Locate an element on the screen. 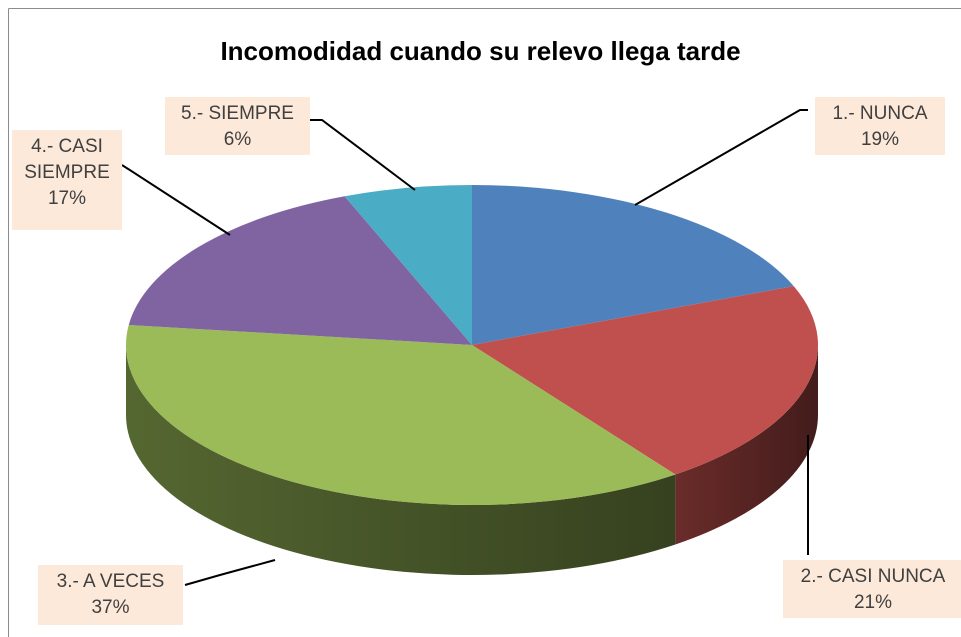  category-label: 5.- SIEMPRE is located at coordinates (237, 113).